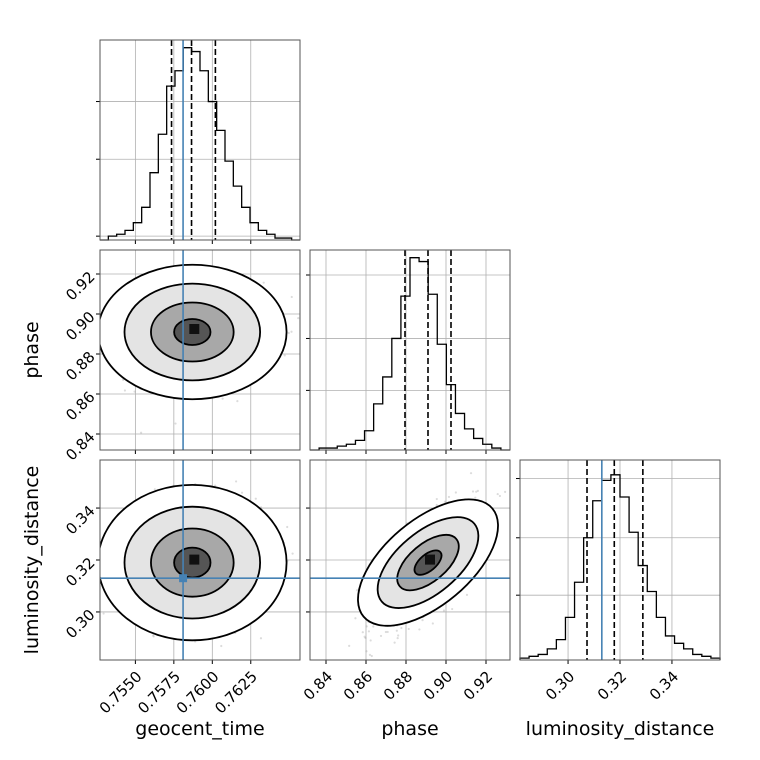 This screenshot has width=760, height=760. I want to click on hist-panel-phase, so click(408, 351).